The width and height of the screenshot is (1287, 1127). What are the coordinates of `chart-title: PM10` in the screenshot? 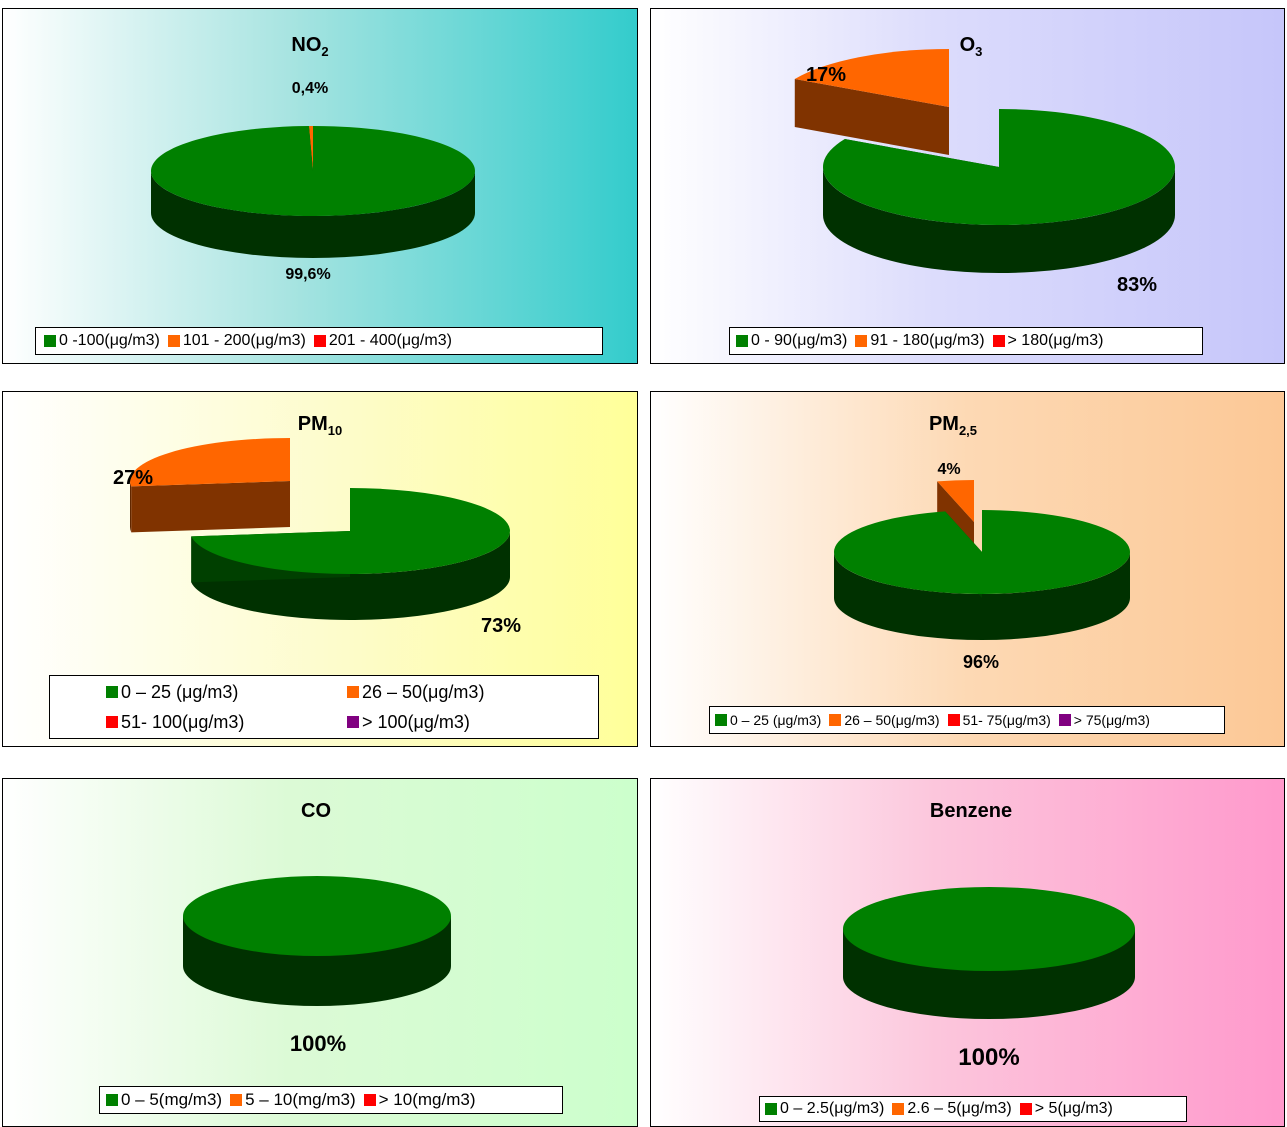 It's located at (320, 425).